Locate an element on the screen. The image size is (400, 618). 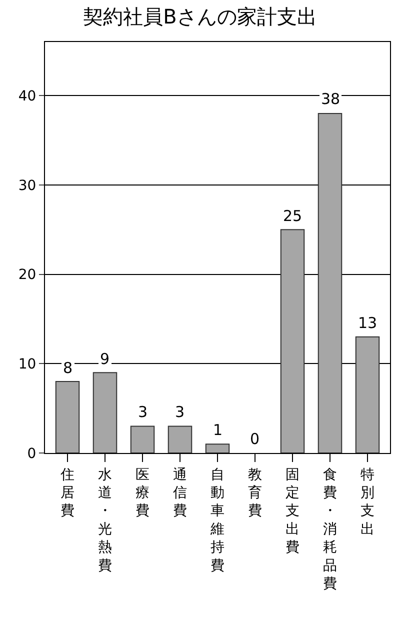
x-tick-label: 医療費 is located at coordinates (143, 493).